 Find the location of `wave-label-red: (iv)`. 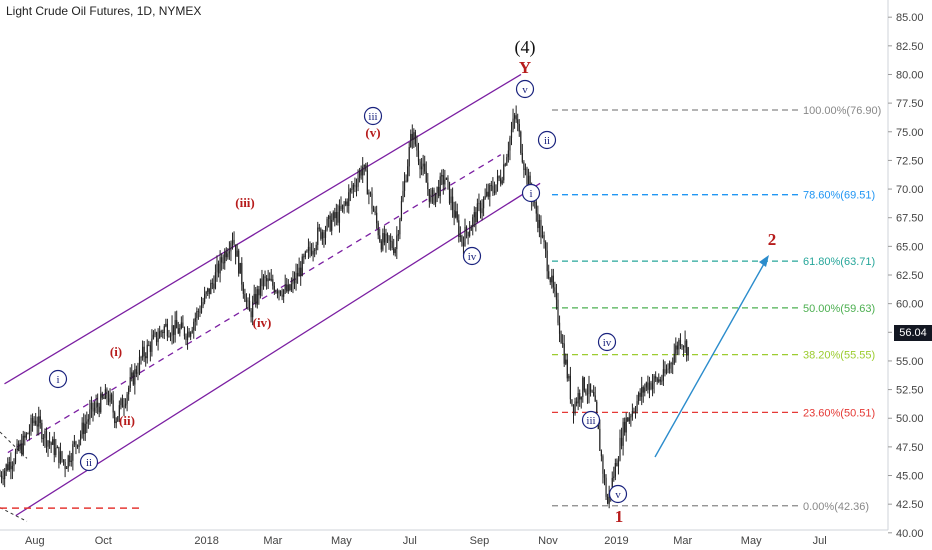

wave-label-red: (iv) is located at coordinates (262, 322).